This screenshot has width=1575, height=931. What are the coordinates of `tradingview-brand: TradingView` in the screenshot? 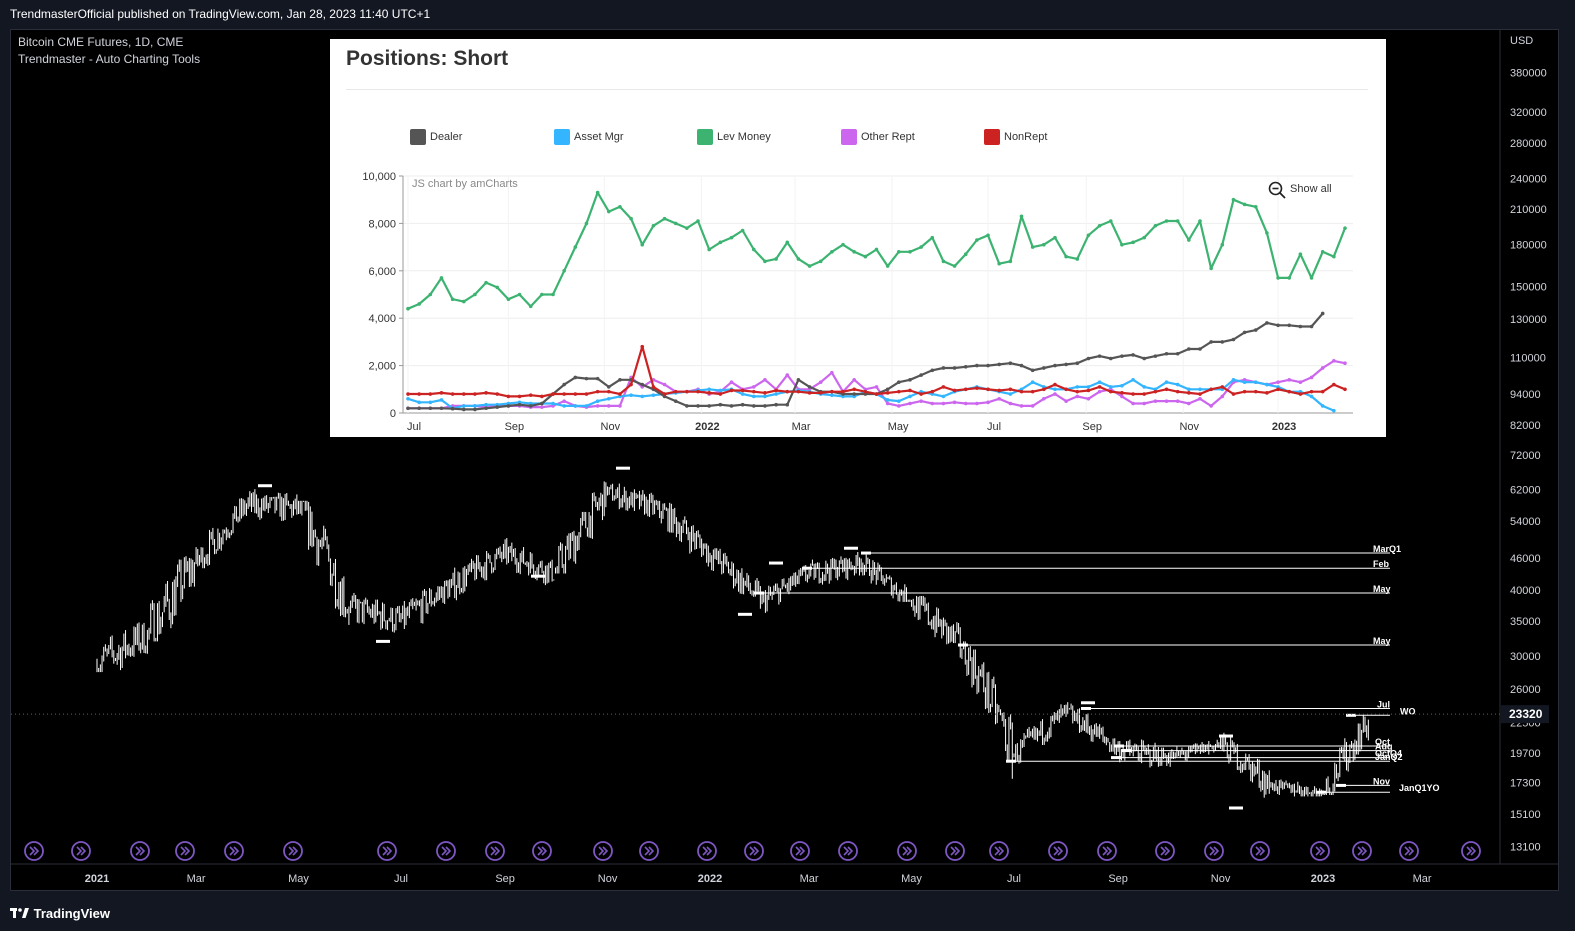 It's located at (71, 913).